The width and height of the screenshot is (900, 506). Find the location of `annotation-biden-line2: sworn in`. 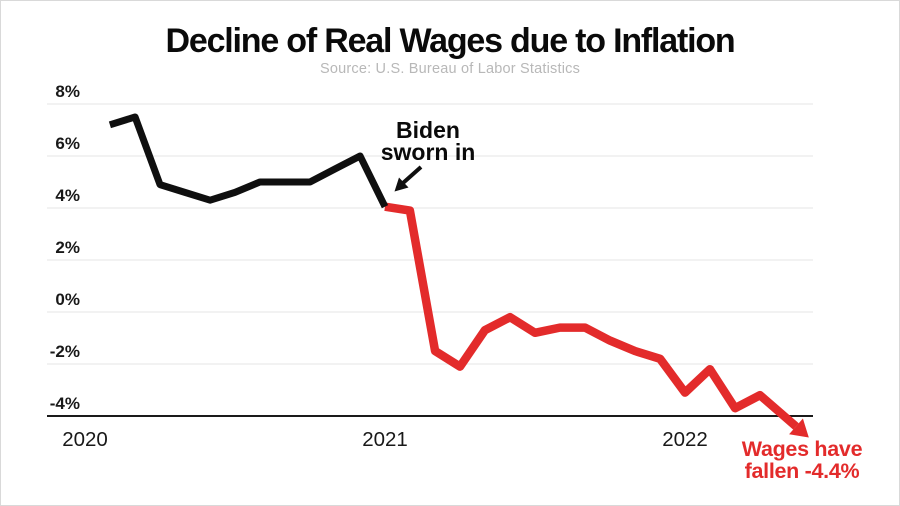

annotation-biden-line2: sworn in is located at coordinates (428, 152).